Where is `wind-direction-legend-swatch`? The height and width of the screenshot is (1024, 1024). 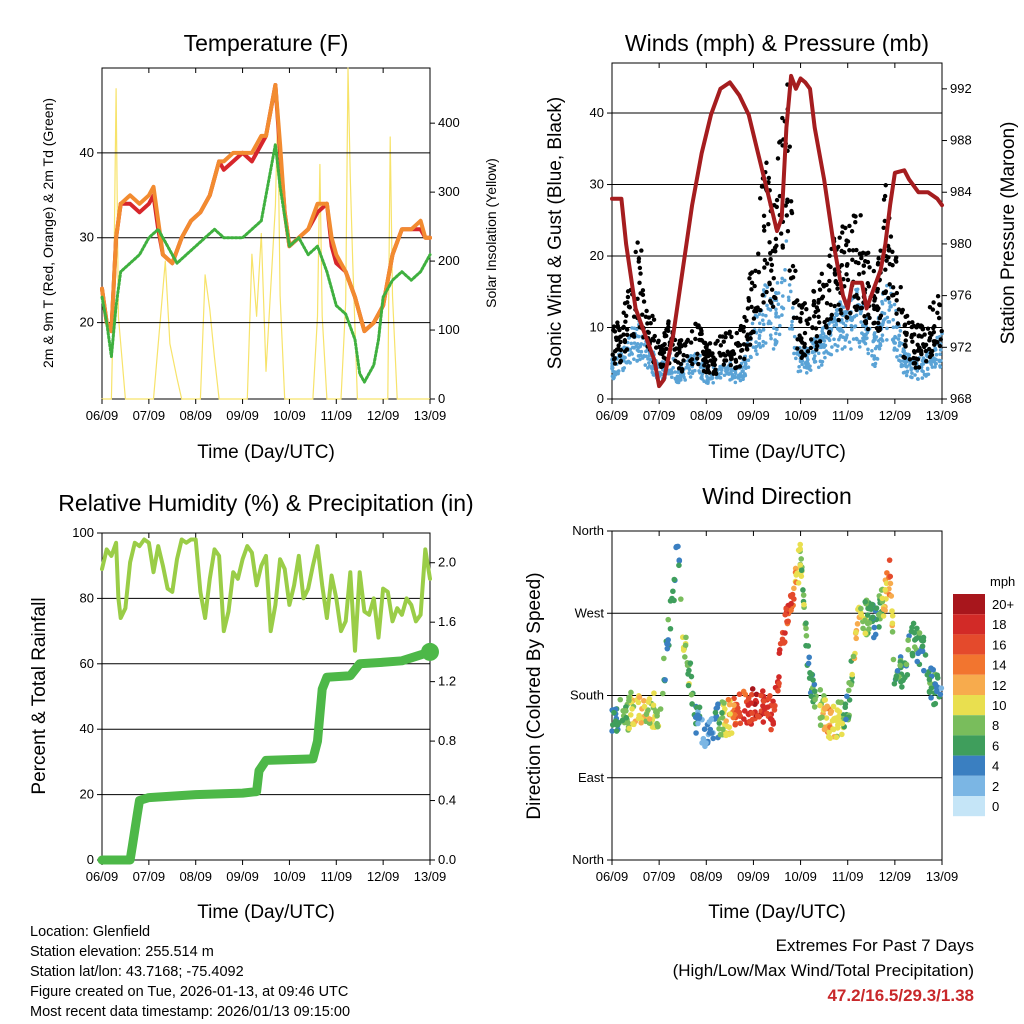 wind-direction-legend-swatch is located at coordinates (969, 604).